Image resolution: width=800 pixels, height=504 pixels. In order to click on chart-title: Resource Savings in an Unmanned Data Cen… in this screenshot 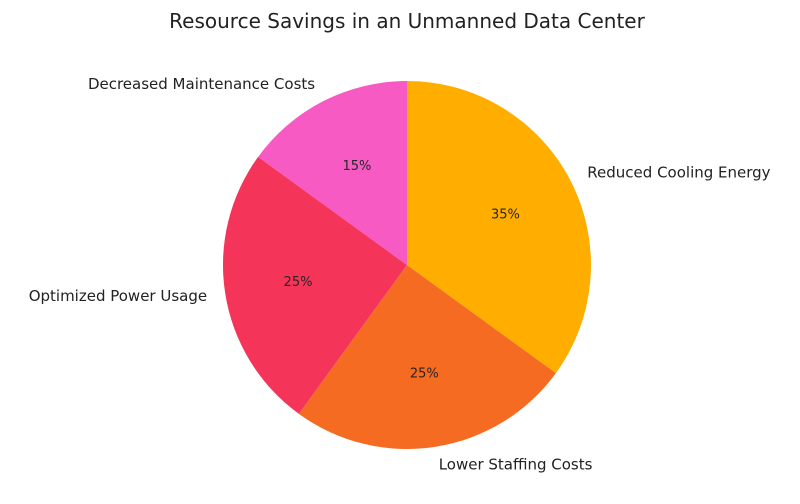, I will do `click(407, 21)`.